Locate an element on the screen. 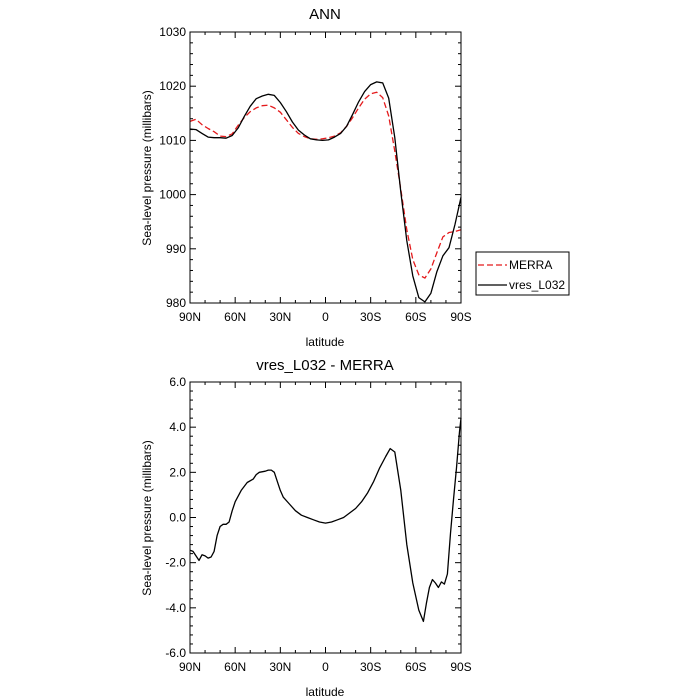 This screenshot has width=700, height=700. legend: MERRA vres_L032 is located at coordinates (522, 273).